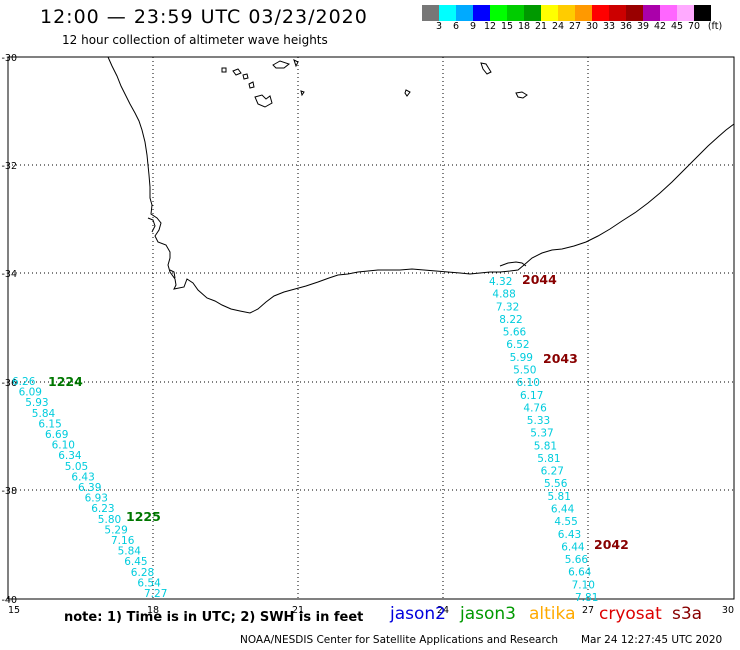  Describe the element at coordinates (513, 264) in the screenshot. I see `coastline-port-elizabeth` at that location.